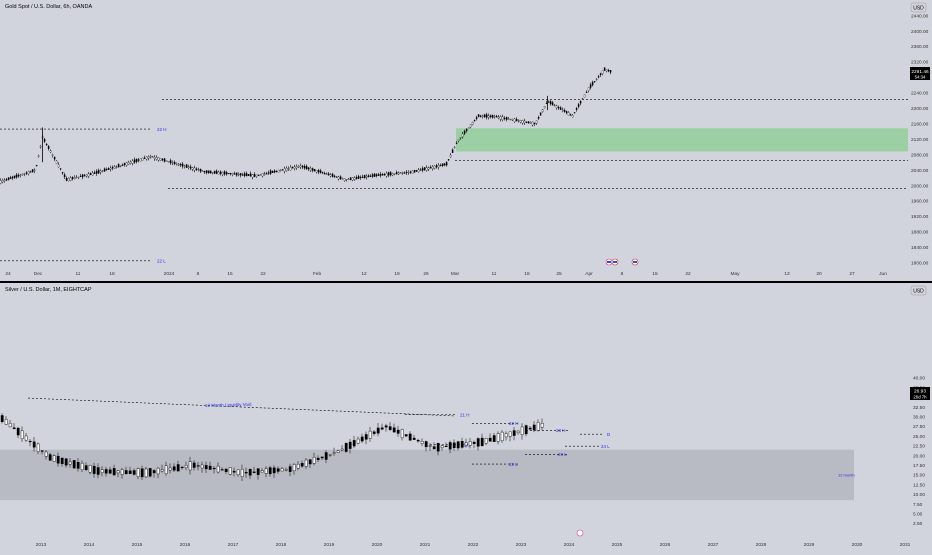  Describe the element at coordinates (918, 290) in the screenshot. I see `silver-currency-button` at that location.